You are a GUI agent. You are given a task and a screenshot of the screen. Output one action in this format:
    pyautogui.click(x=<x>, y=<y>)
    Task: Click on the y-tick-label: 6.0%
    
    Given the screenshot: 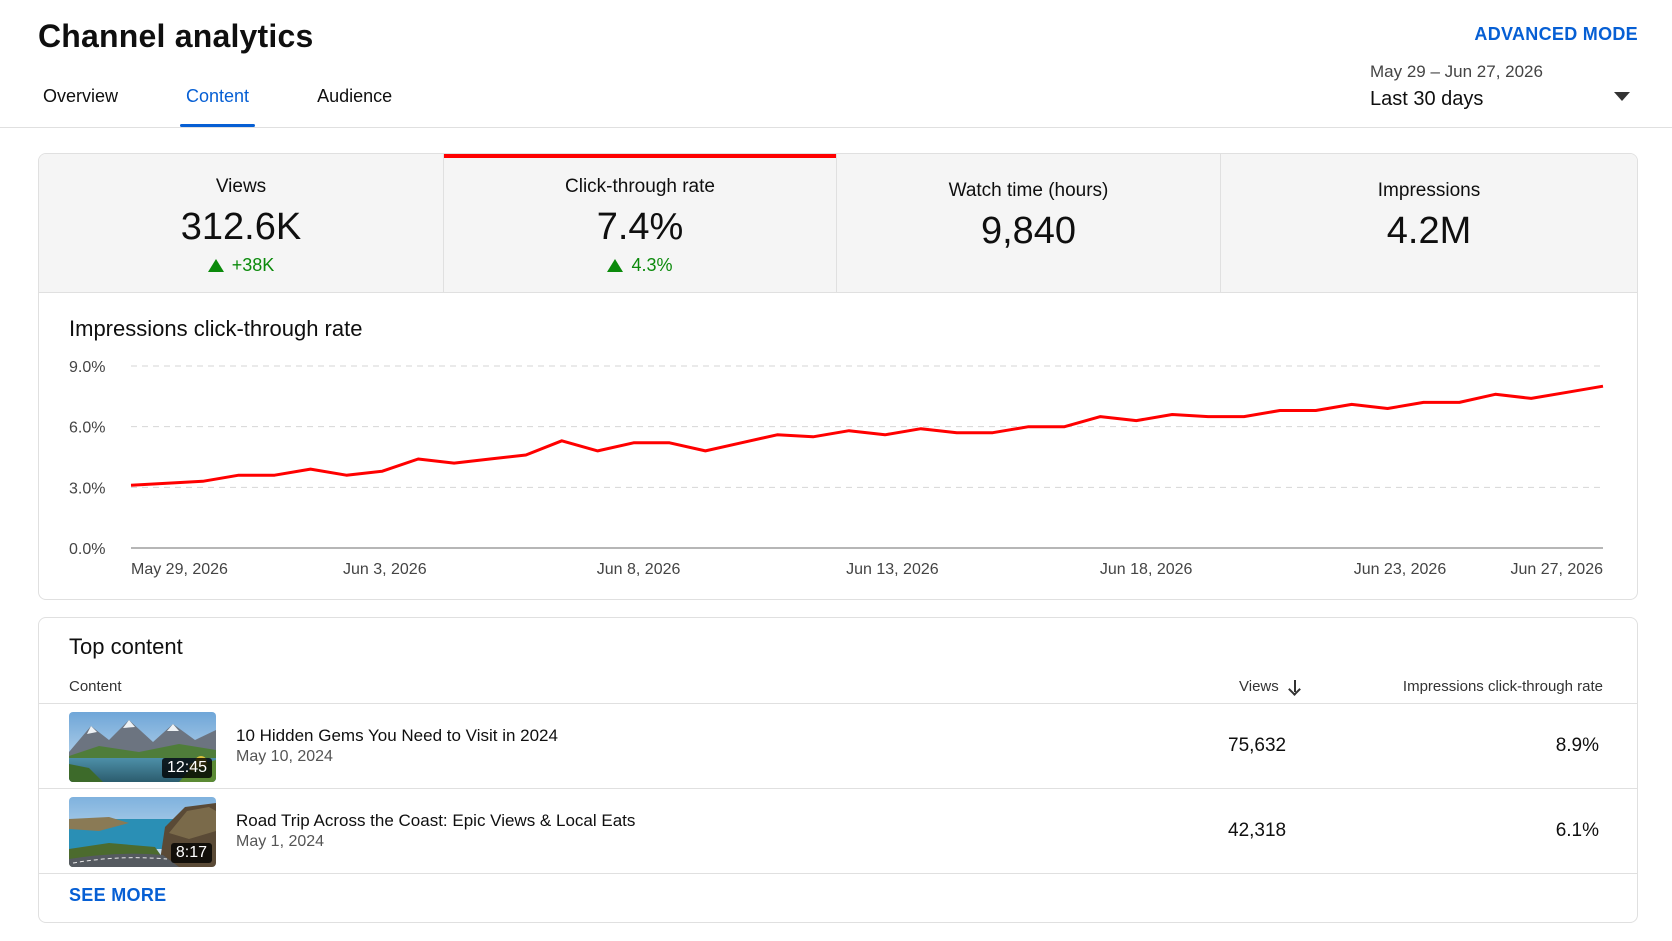 What is the action you would take?
    pyautogui.click(x=87, y=428)
    